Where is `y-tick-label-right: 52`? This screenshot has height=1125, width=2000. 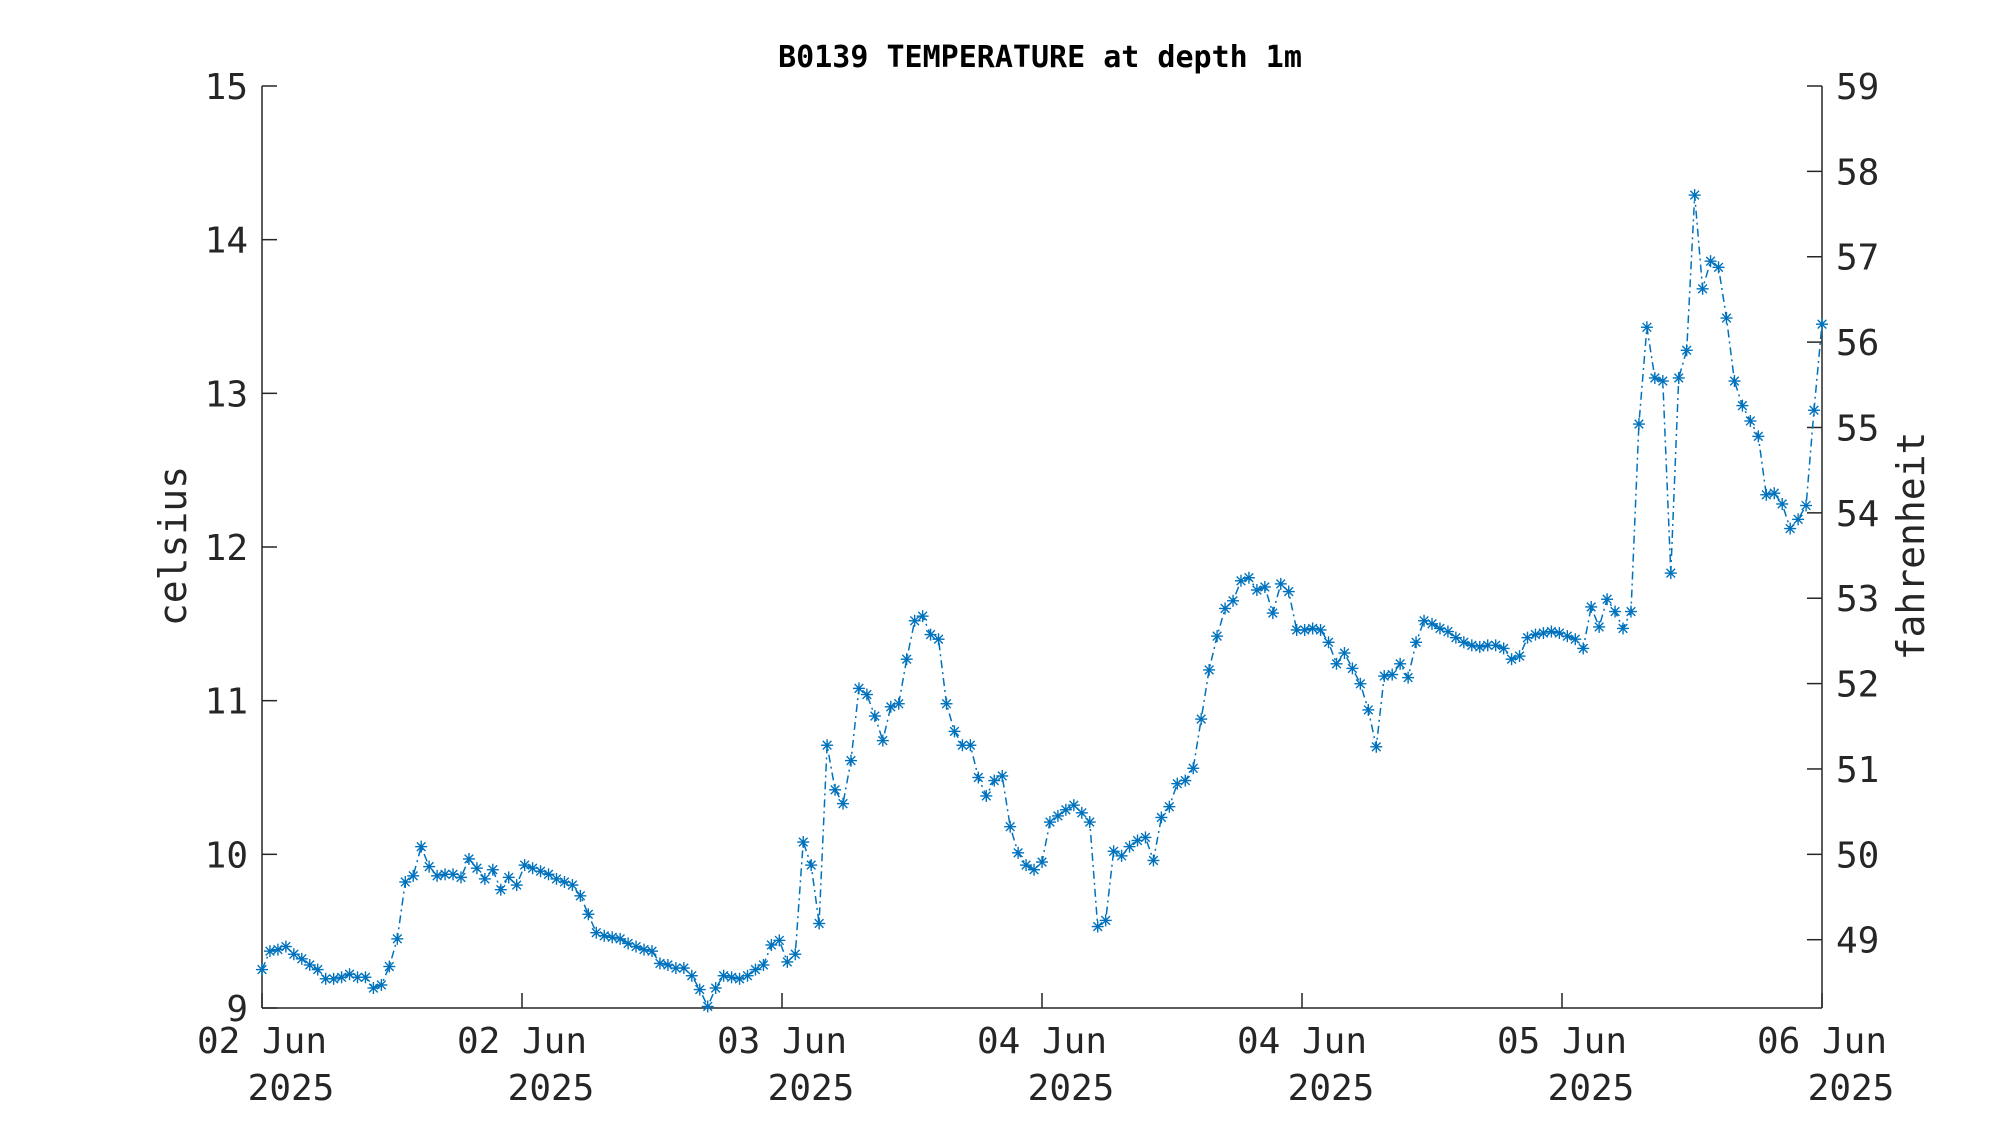
y-tick-label-right: 52 is located at coordinates (1857, 685).